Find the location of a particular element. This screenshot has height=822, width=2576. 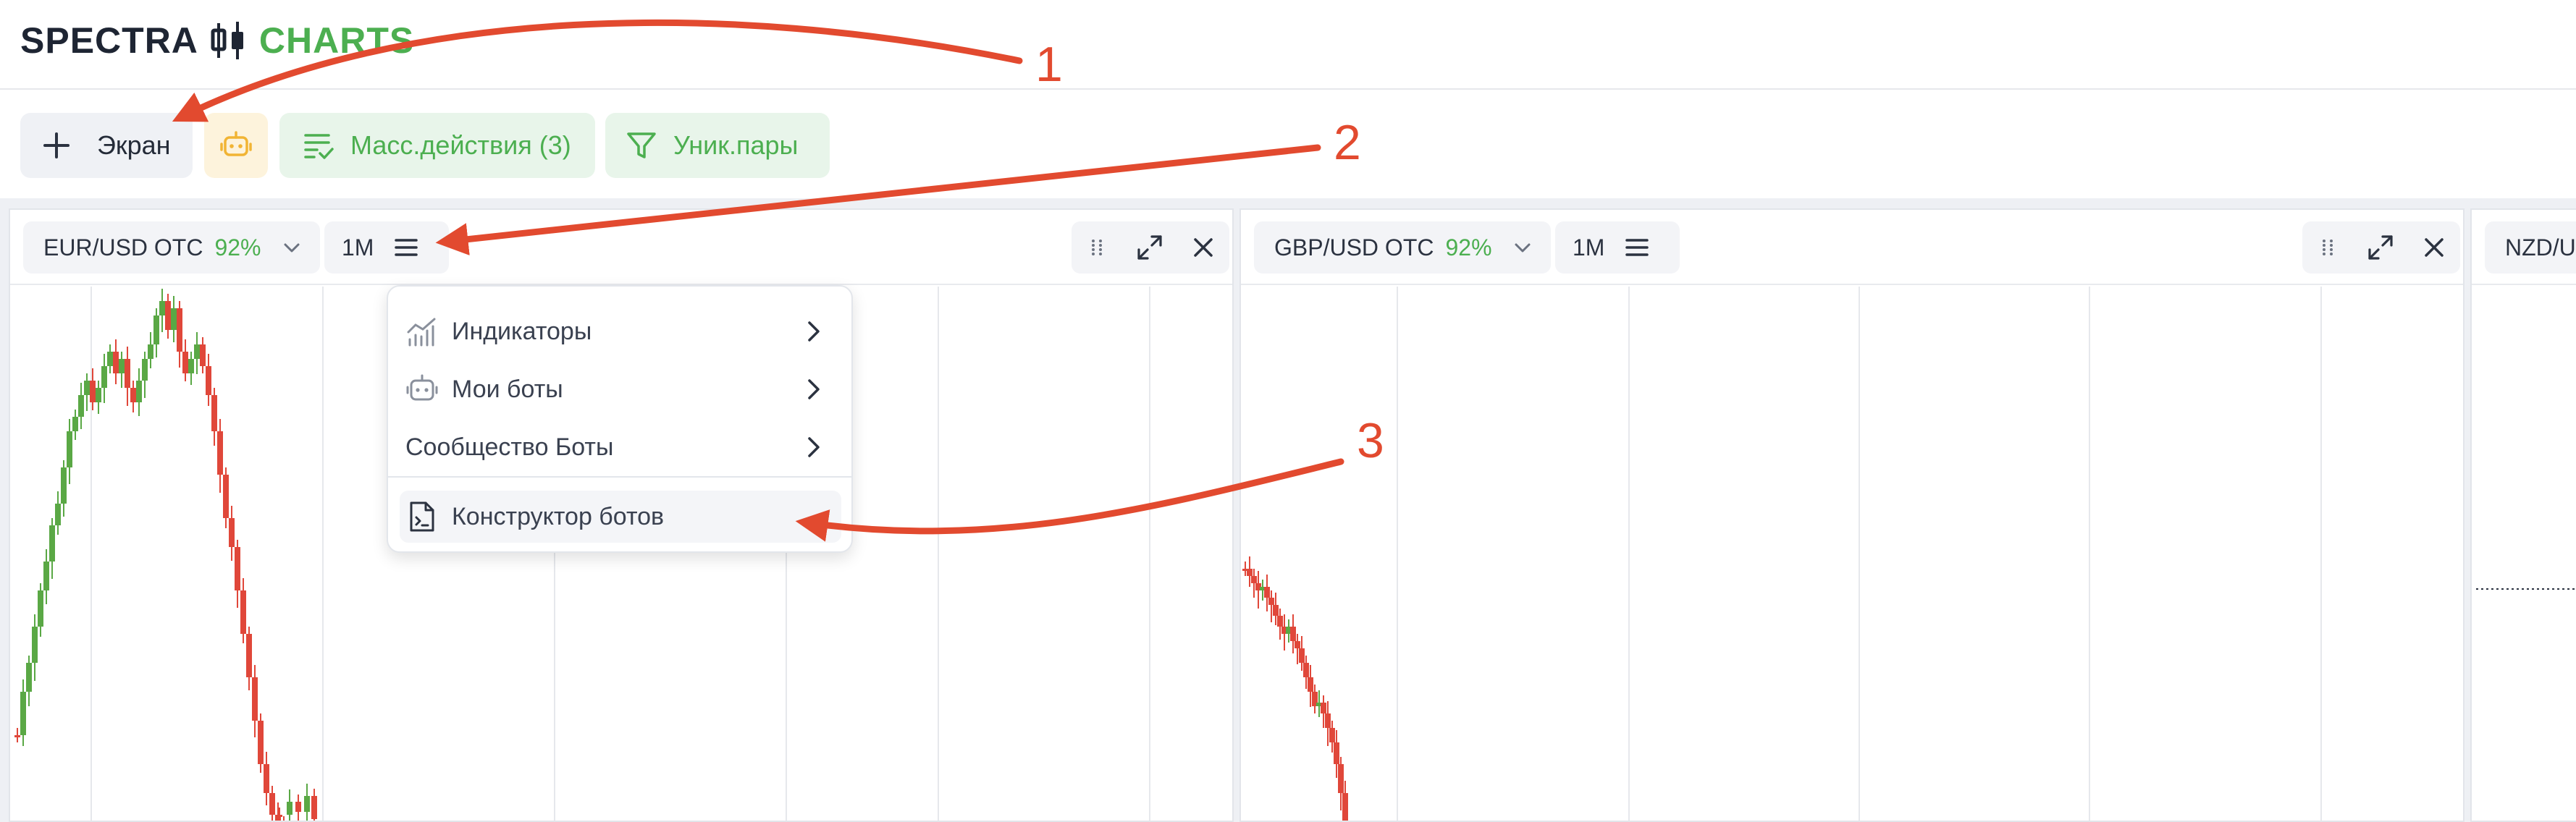

mass-actions-button: Масс.действия (3) is located at coordinates (437, 145).